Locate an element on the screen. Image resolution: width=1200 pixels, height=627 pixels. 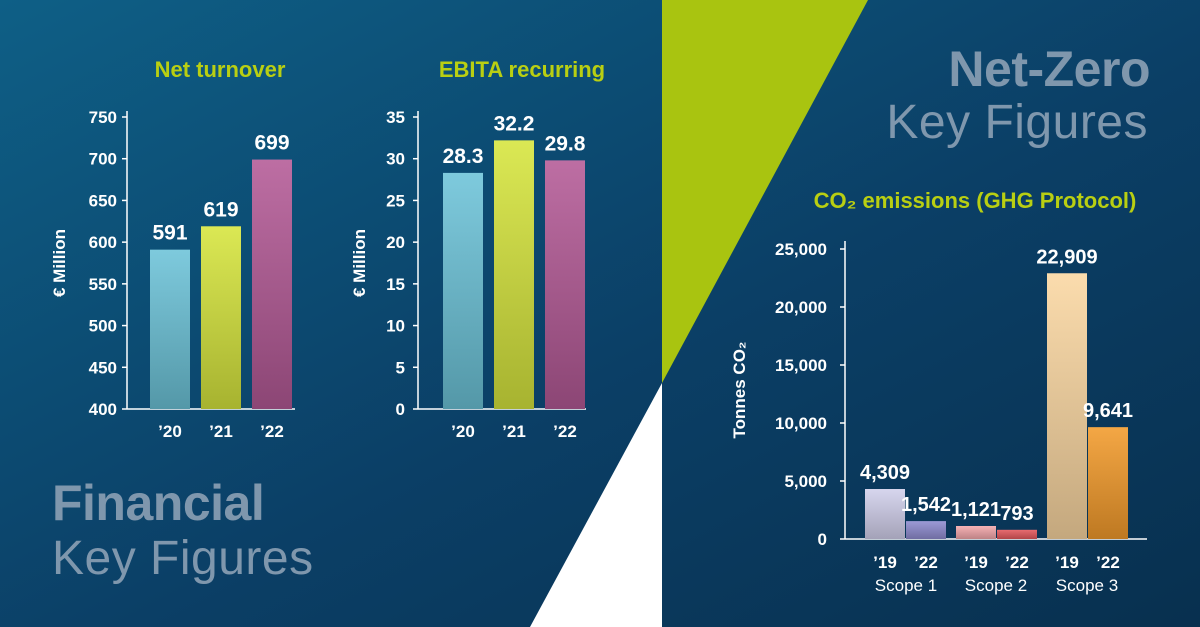
y-tick-label: 20 is located at coordinates (395, 242).